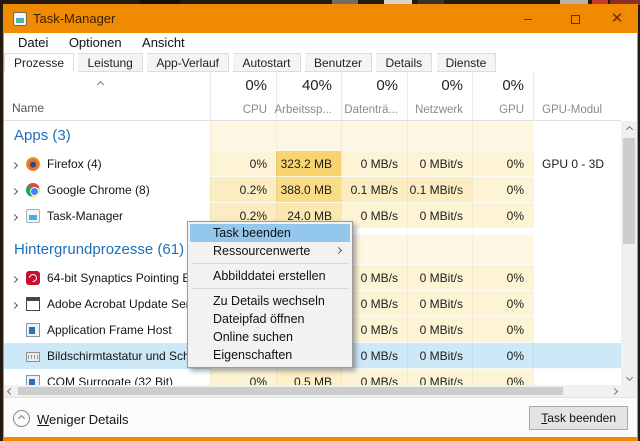 The height and width of the screenshot is (441, 640). What do you see at coordinates (110, 380) in the screenshot?
I see `process-name: COM Surrogate (32 Bit)` at bounding box center [110, 380].